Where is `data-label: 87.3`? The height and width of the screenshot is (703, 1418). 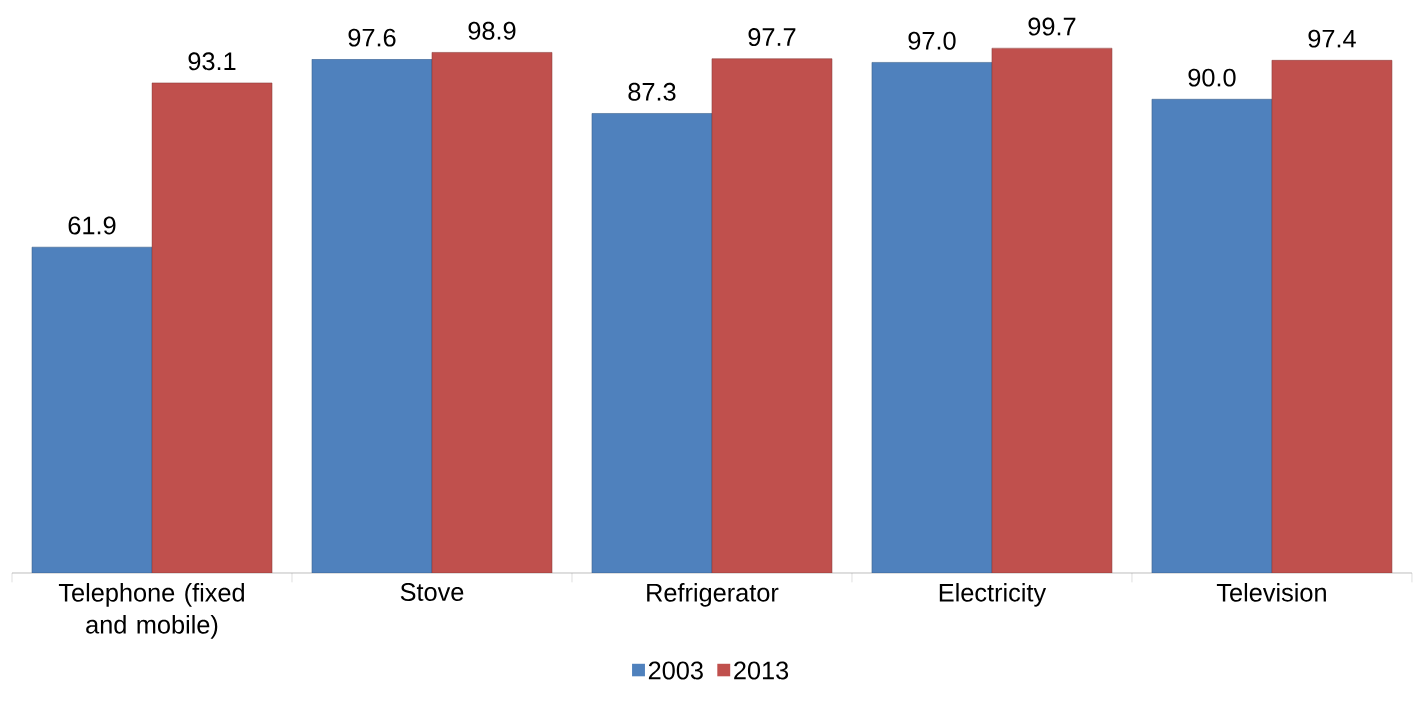
data-label: 87.3 is located at coordinates (652, 91).